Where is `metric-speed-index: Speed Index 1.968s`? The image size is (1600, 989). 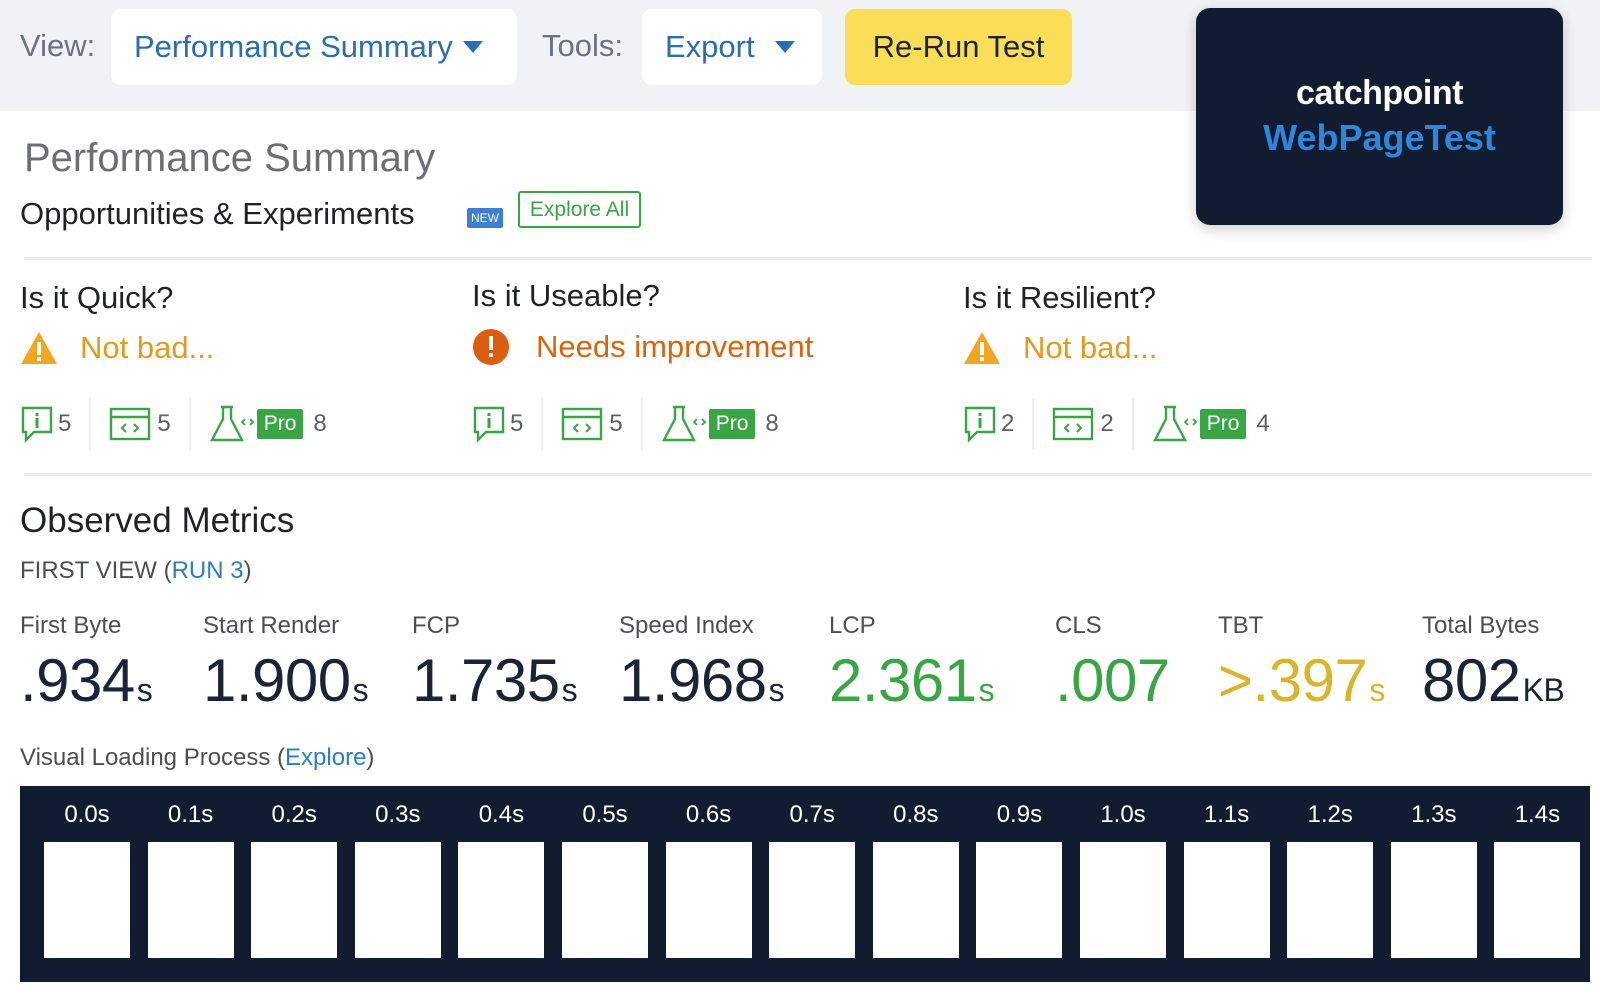
metric-speed-index: Speed Index 1.968s is located at coordinates (702, 663).